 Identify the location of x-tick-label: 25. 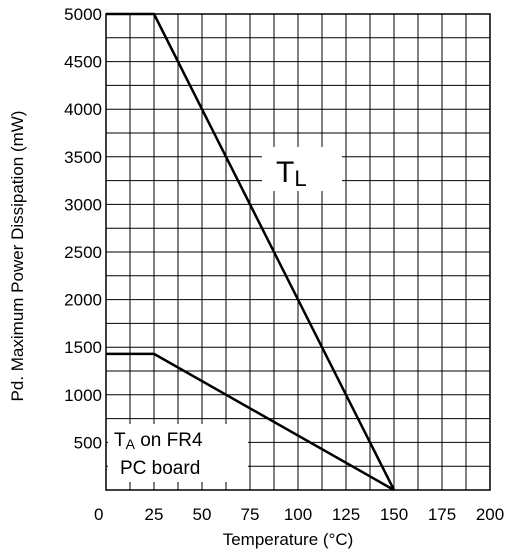
(154, 514).